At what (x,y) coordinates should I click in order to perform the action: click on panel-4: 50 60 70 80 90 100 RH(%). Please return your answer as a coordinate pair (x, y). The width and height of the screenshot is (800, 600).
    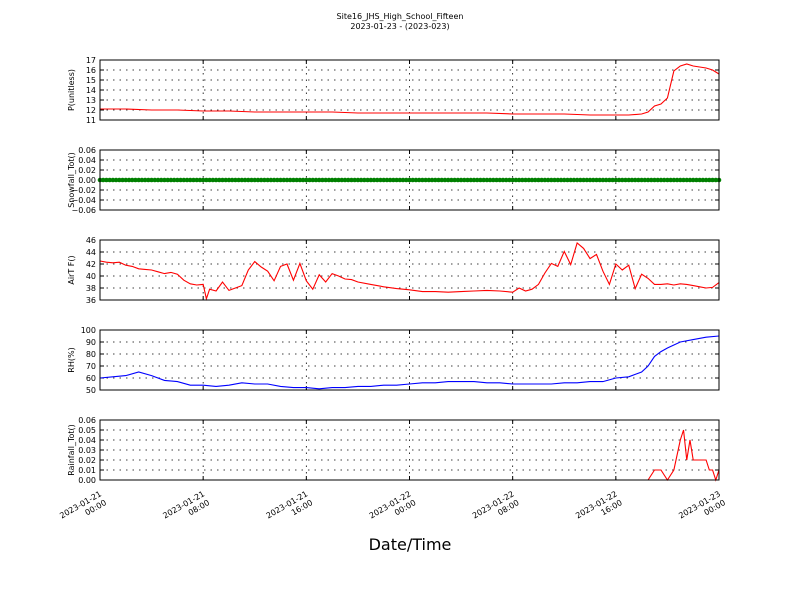
    Looking at the image, I should click on (393, 360).